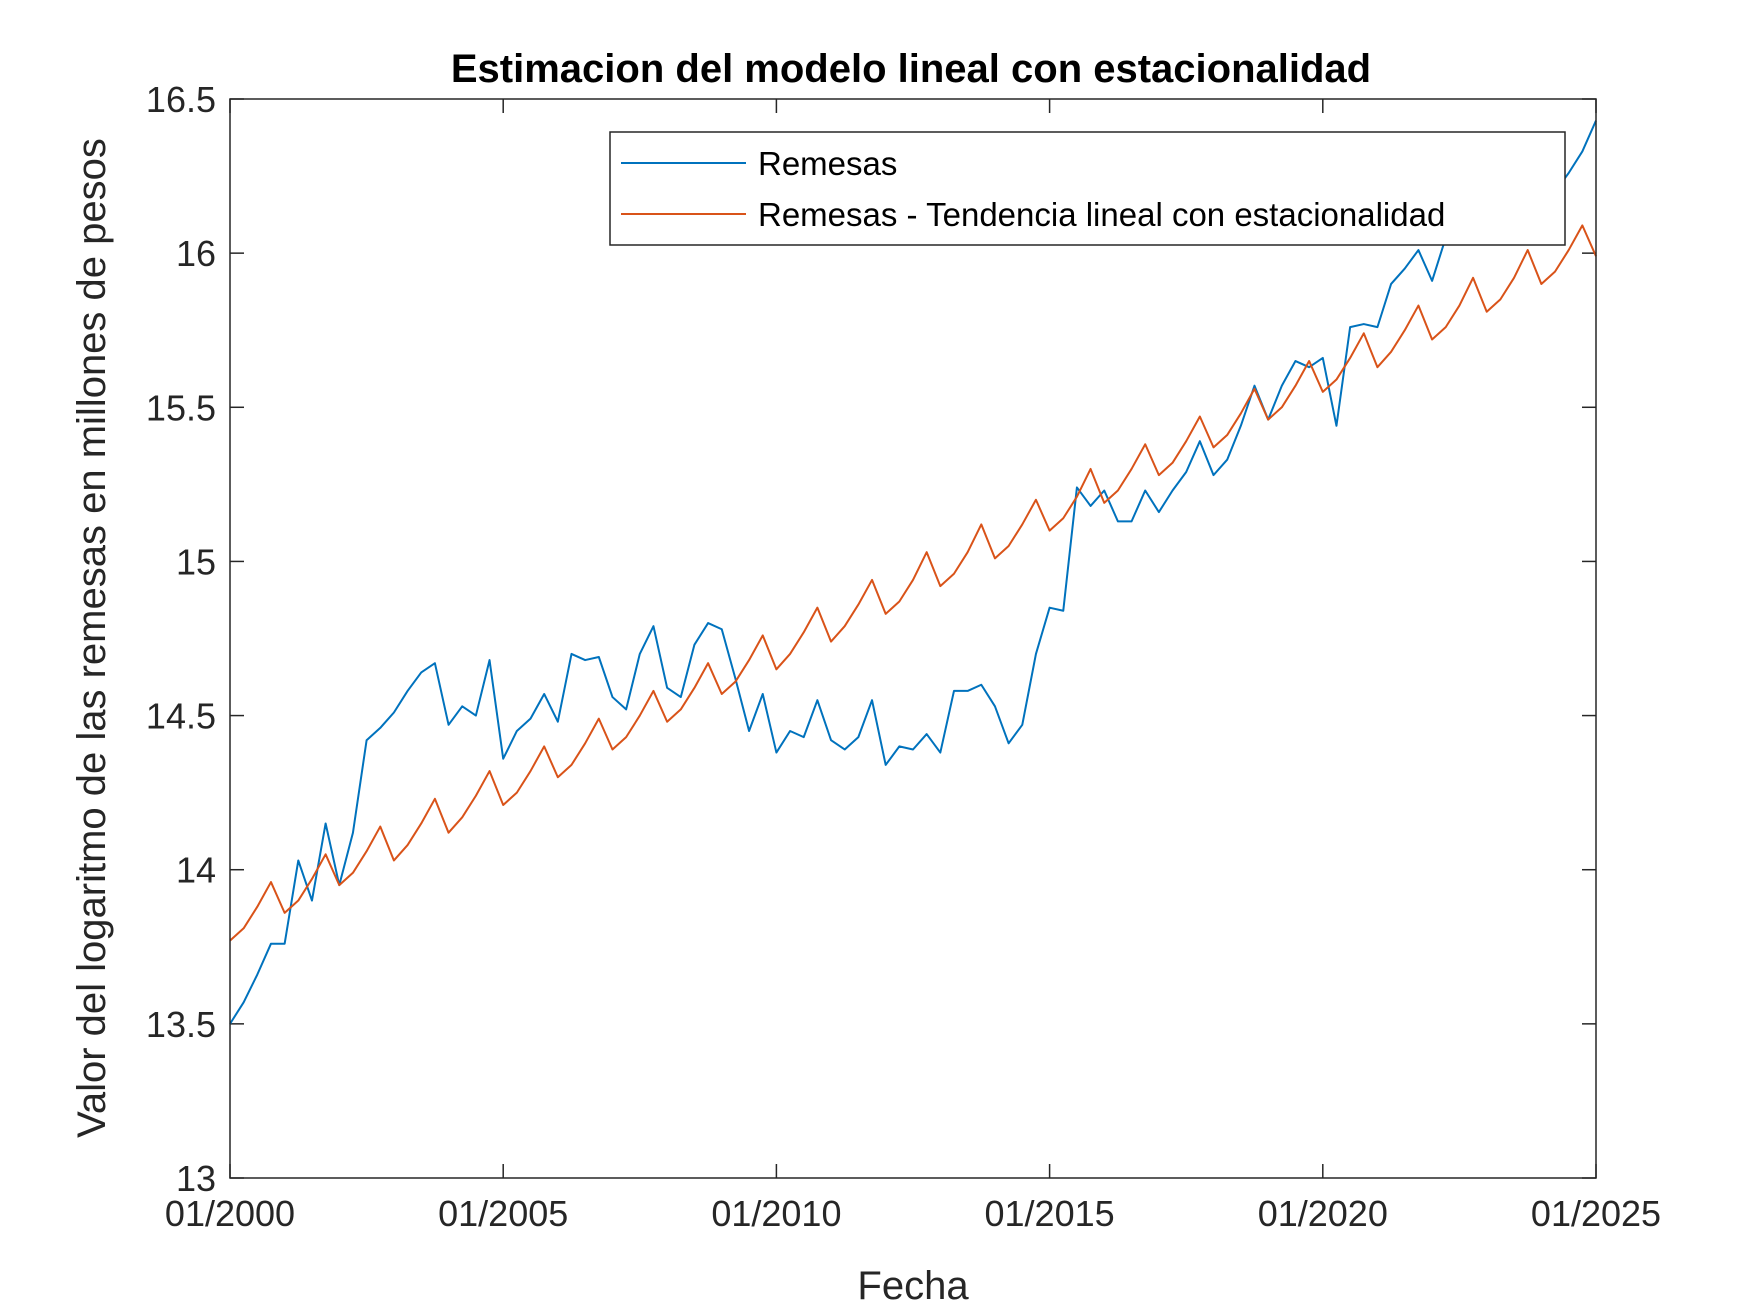 This screenshot has width=1750, height=1313. Describe the element at coordinates (913, 1286) in the screenshot. I see `x-axis-label: Fecha` at that location.